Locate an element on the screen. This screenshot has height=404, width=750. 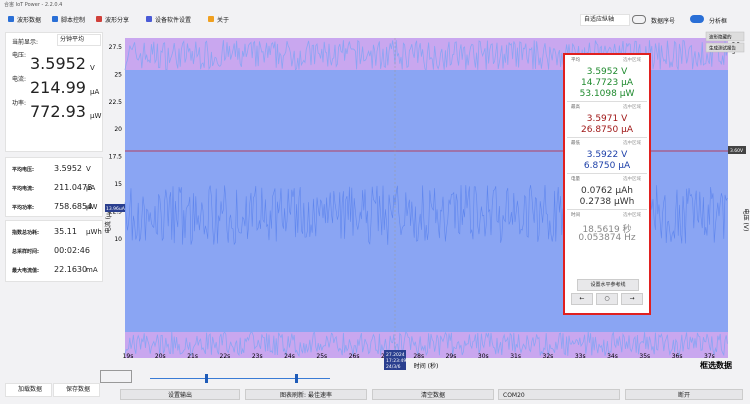
section-value: 0.053874 Hz is located at coordinates (607, 238).